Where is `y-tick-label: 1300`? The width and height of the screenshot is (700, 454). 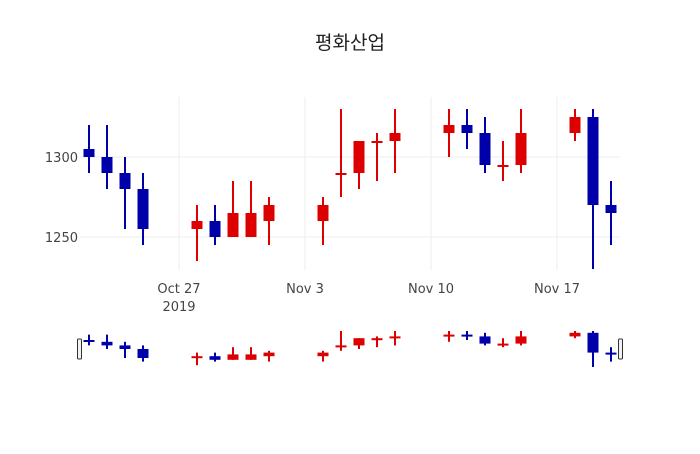
y-tick-label: 1300 is located at coordinates (61, 158).